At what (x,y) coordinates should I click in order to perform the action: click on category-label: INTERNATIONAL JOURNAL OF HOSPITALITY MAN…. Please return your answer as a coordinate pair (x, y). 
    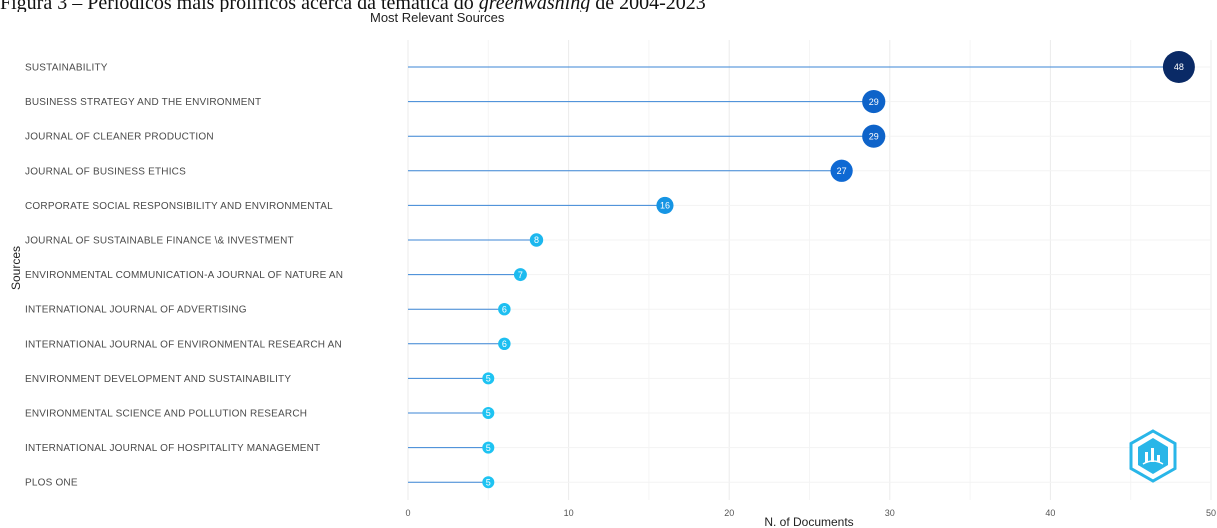
    Looking at the image, I should click on (172, 448).